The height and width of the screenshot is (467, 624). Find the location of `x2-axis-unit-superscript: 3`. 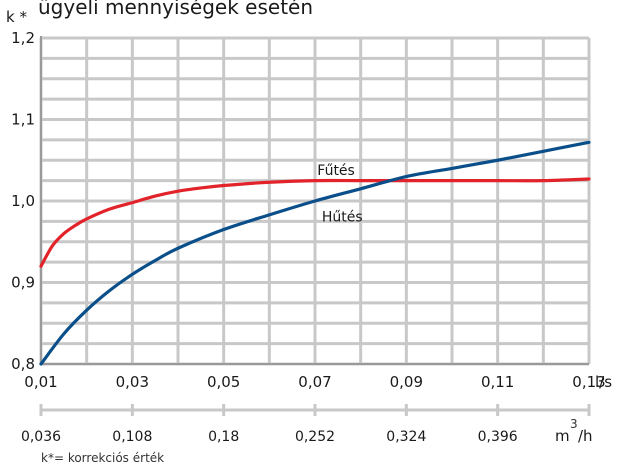

x2-axis-unit-superscript: 3 is located at coordinates (574, 424).